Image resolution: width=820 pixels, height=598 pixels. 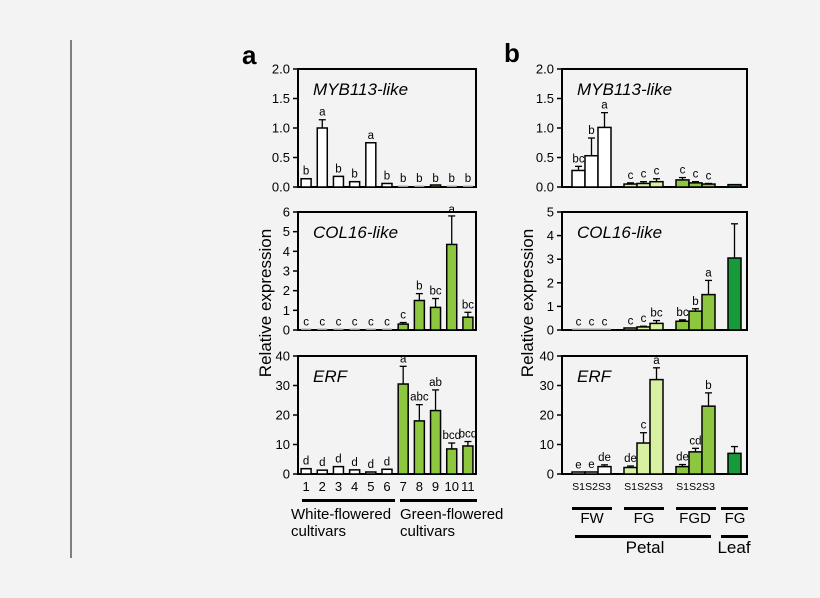 I want to click on x-tick-label: 4, so click(x=354, y=486).